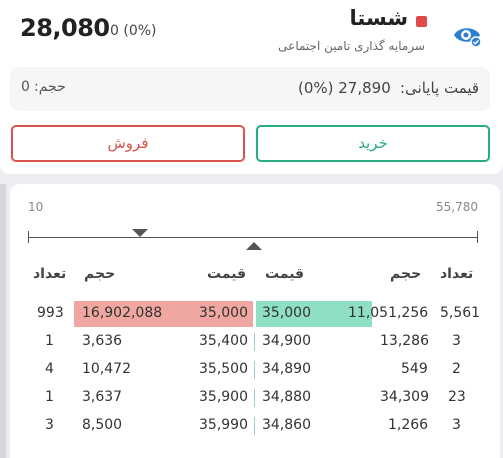 Image resolution: width=503 pixels, height=458 pixels. What do you see at coordinates (49, 425) in the screenshot?
I see `sell-count: 3` at bounding box center [49, 425].